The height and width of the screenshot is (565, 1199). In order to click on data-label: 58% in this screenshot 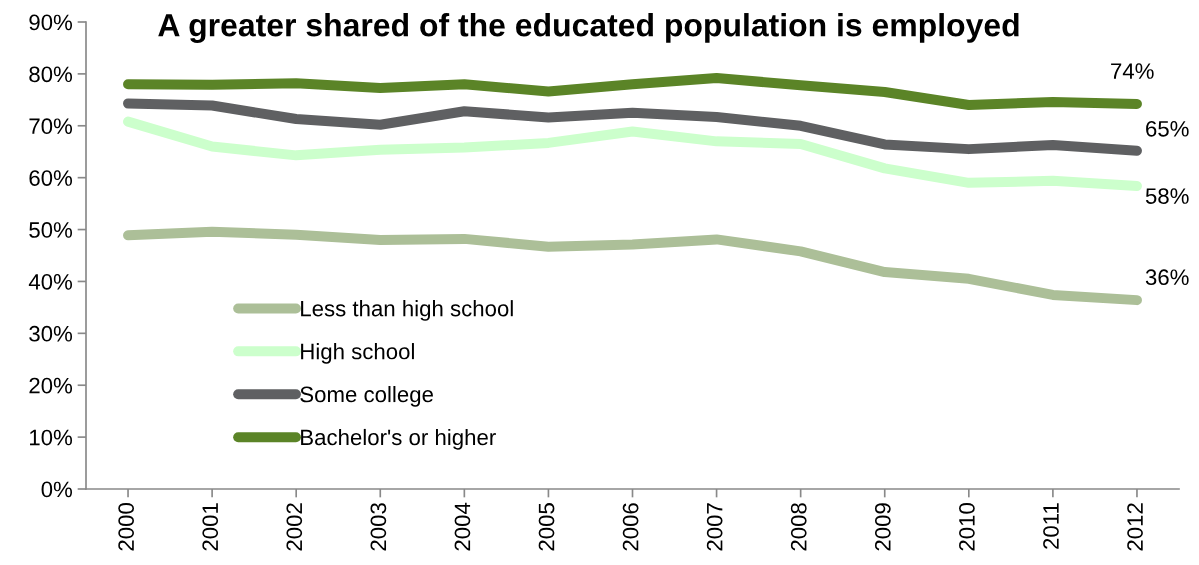, I will do `click(1167, 196)`.